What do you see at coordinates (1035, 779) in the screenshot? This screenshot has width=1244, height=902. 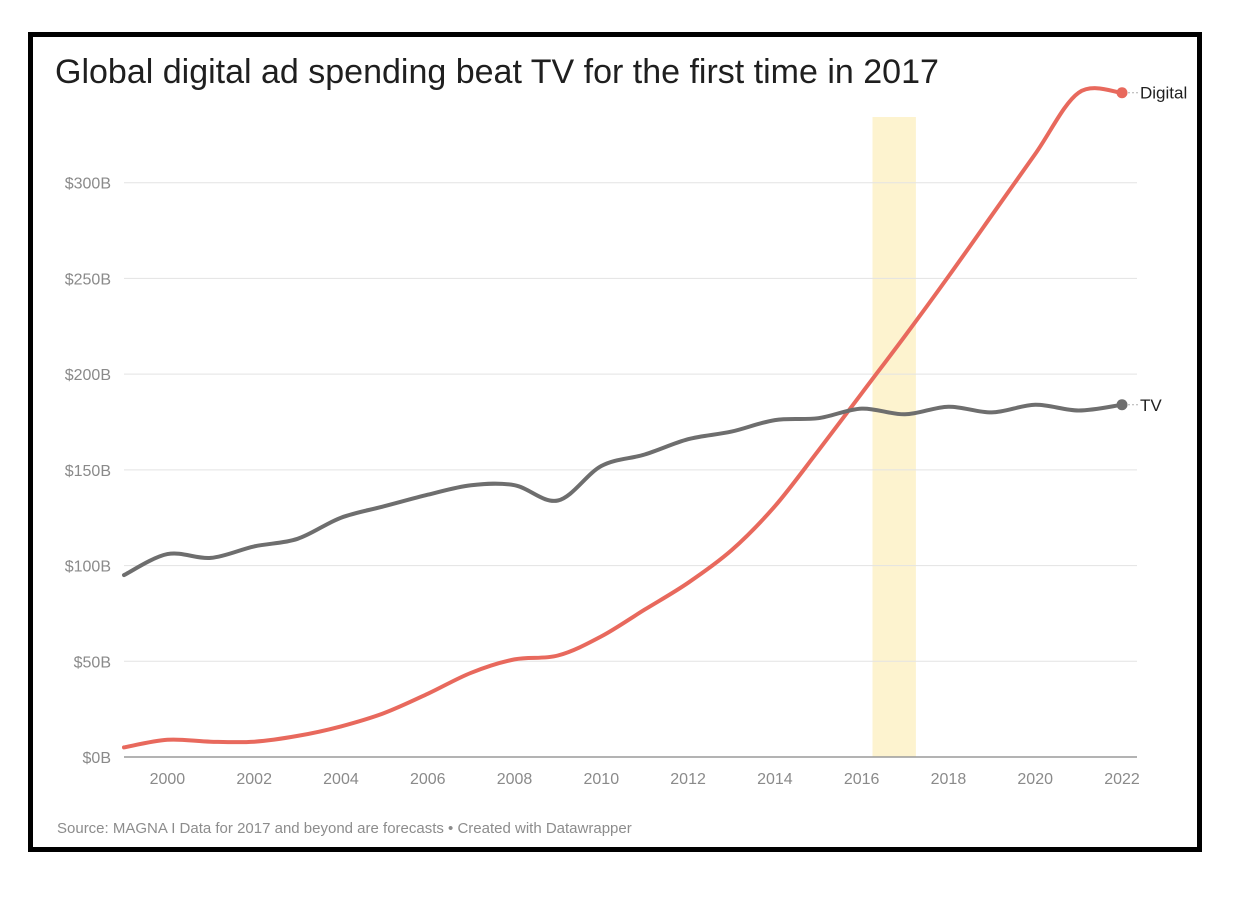 I see `x-tick-label: 2020` at bounding box center [1035, 779].